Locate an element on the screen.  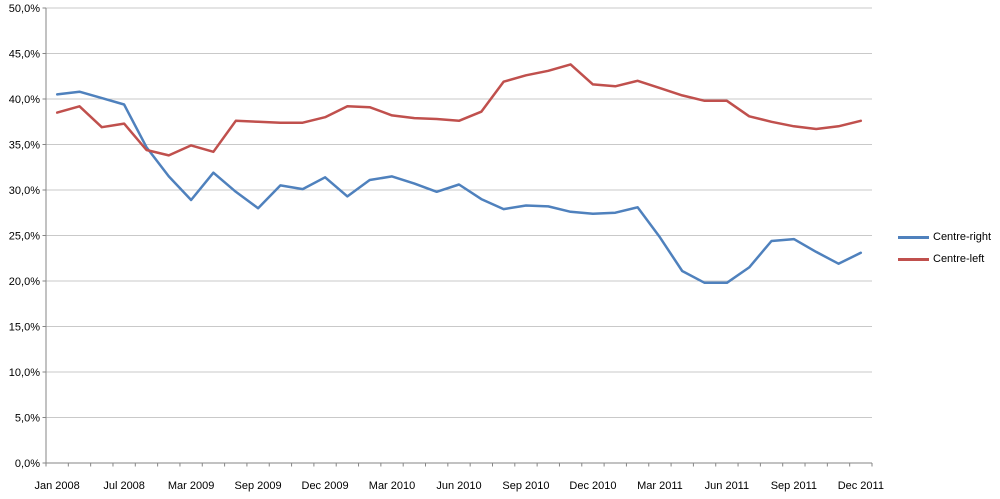
y-axis-tick-label: 25,0% is located at coordinates (24, 237).